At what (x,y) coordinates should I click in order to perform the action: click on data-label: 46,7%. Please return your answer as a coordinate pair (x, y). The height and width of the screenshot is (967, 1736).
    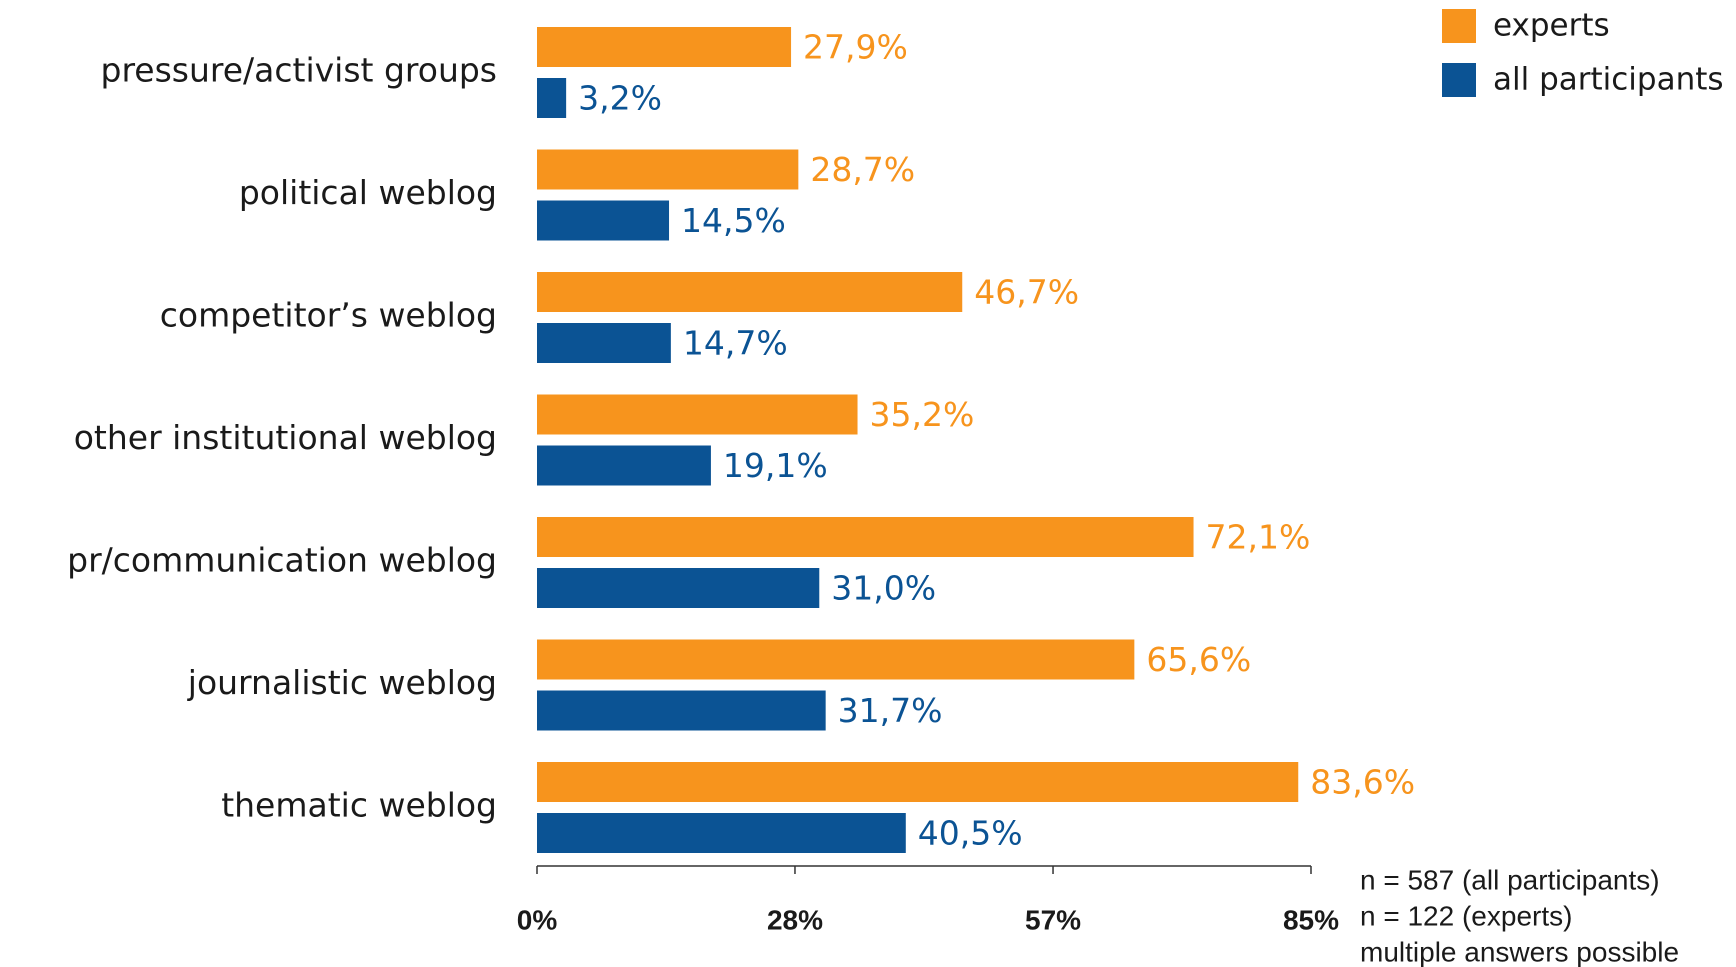
    Looking at the image, I should click on (1026, 292).